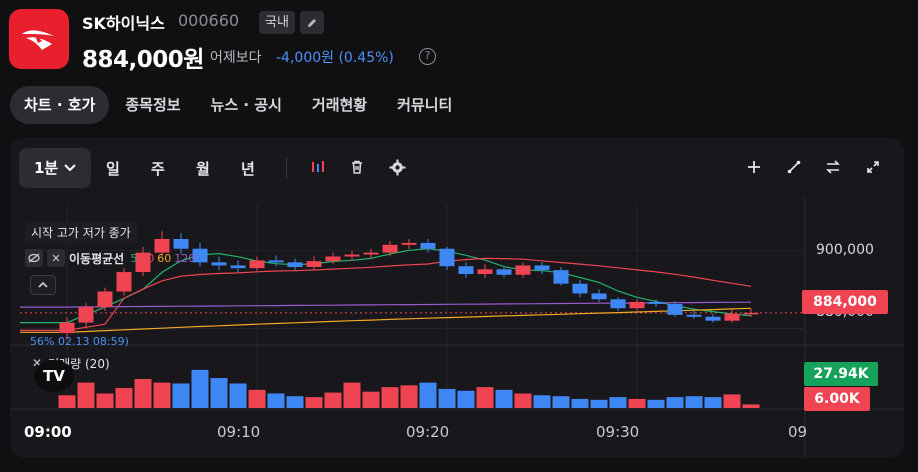 The width and height of the screenshot is (918, 472). What do you see at coordinates (134, 258) in the screenshot?
I see `ma-value-5: 5` at bounding box center [134, 258].